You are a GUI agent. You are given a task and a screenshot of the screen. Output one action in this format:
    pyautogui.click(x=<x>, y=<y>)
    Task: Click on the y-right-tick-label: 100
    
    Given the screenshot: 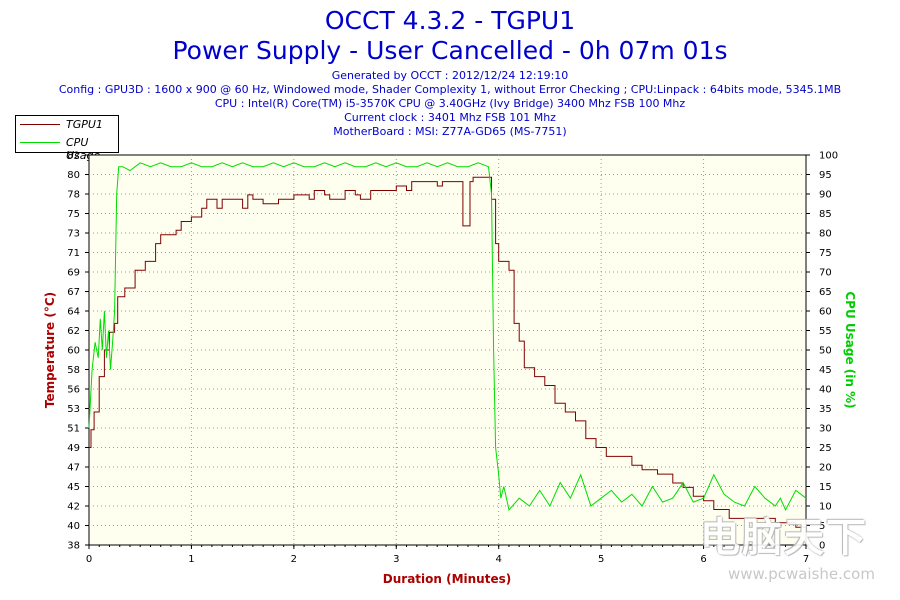 What is the action you would take?
    pyautogui.click(x=828, y=156)
    